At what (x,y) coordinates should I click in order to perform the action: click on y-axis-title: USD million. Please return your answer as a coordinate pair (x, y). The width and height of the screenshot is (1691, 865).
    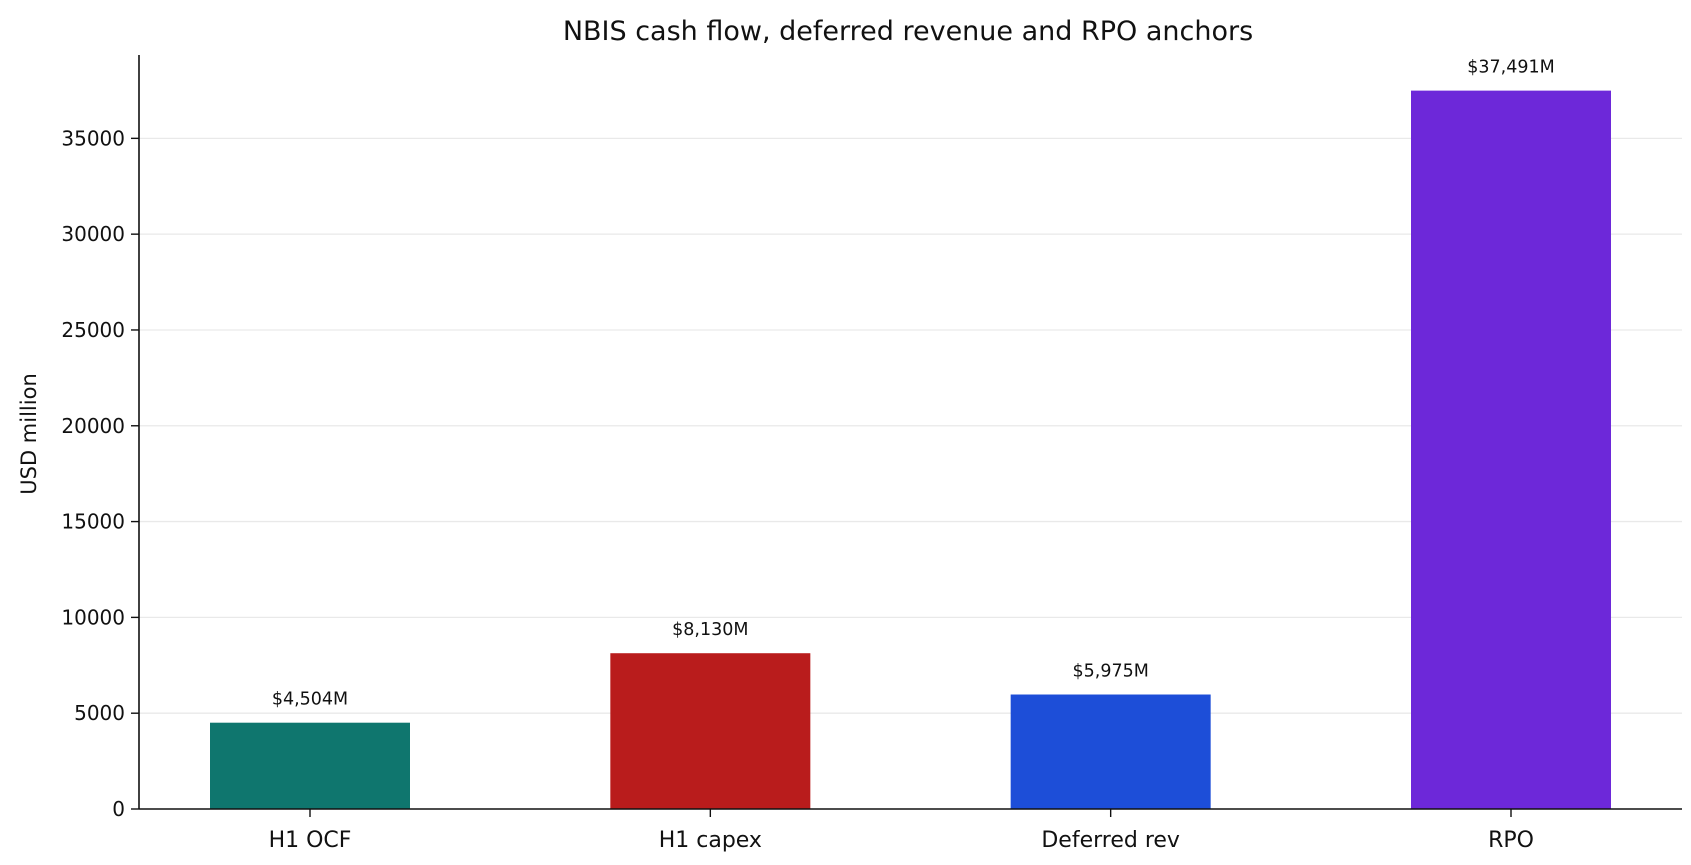
    Looking at the image, I should click on (29, 434).